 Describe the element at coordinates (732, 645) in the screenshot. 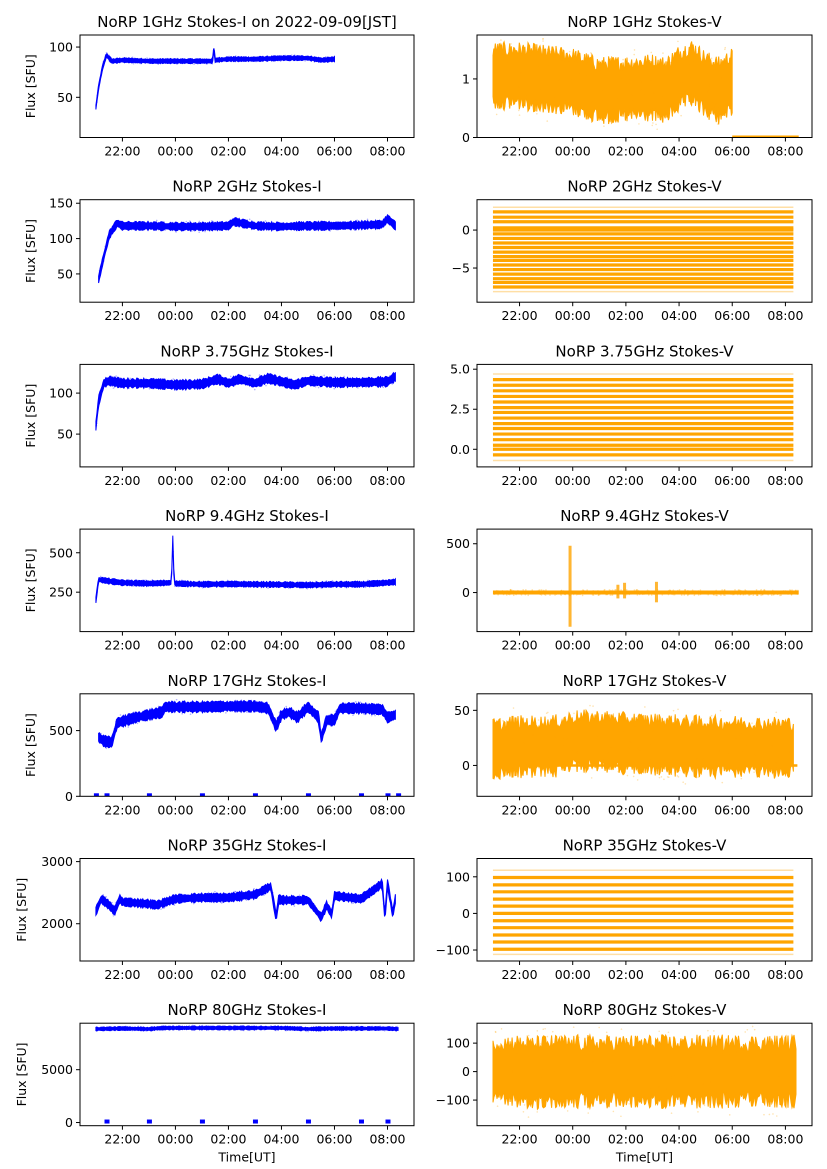

I see `x-tick-label: 06:00` at that location.